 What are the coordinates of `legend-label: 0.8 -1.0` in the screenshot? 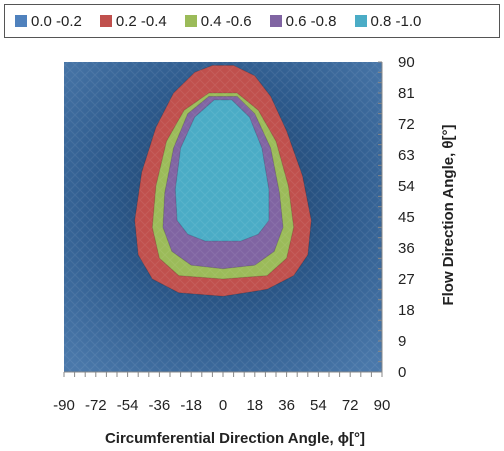 It's located at (396, 21).